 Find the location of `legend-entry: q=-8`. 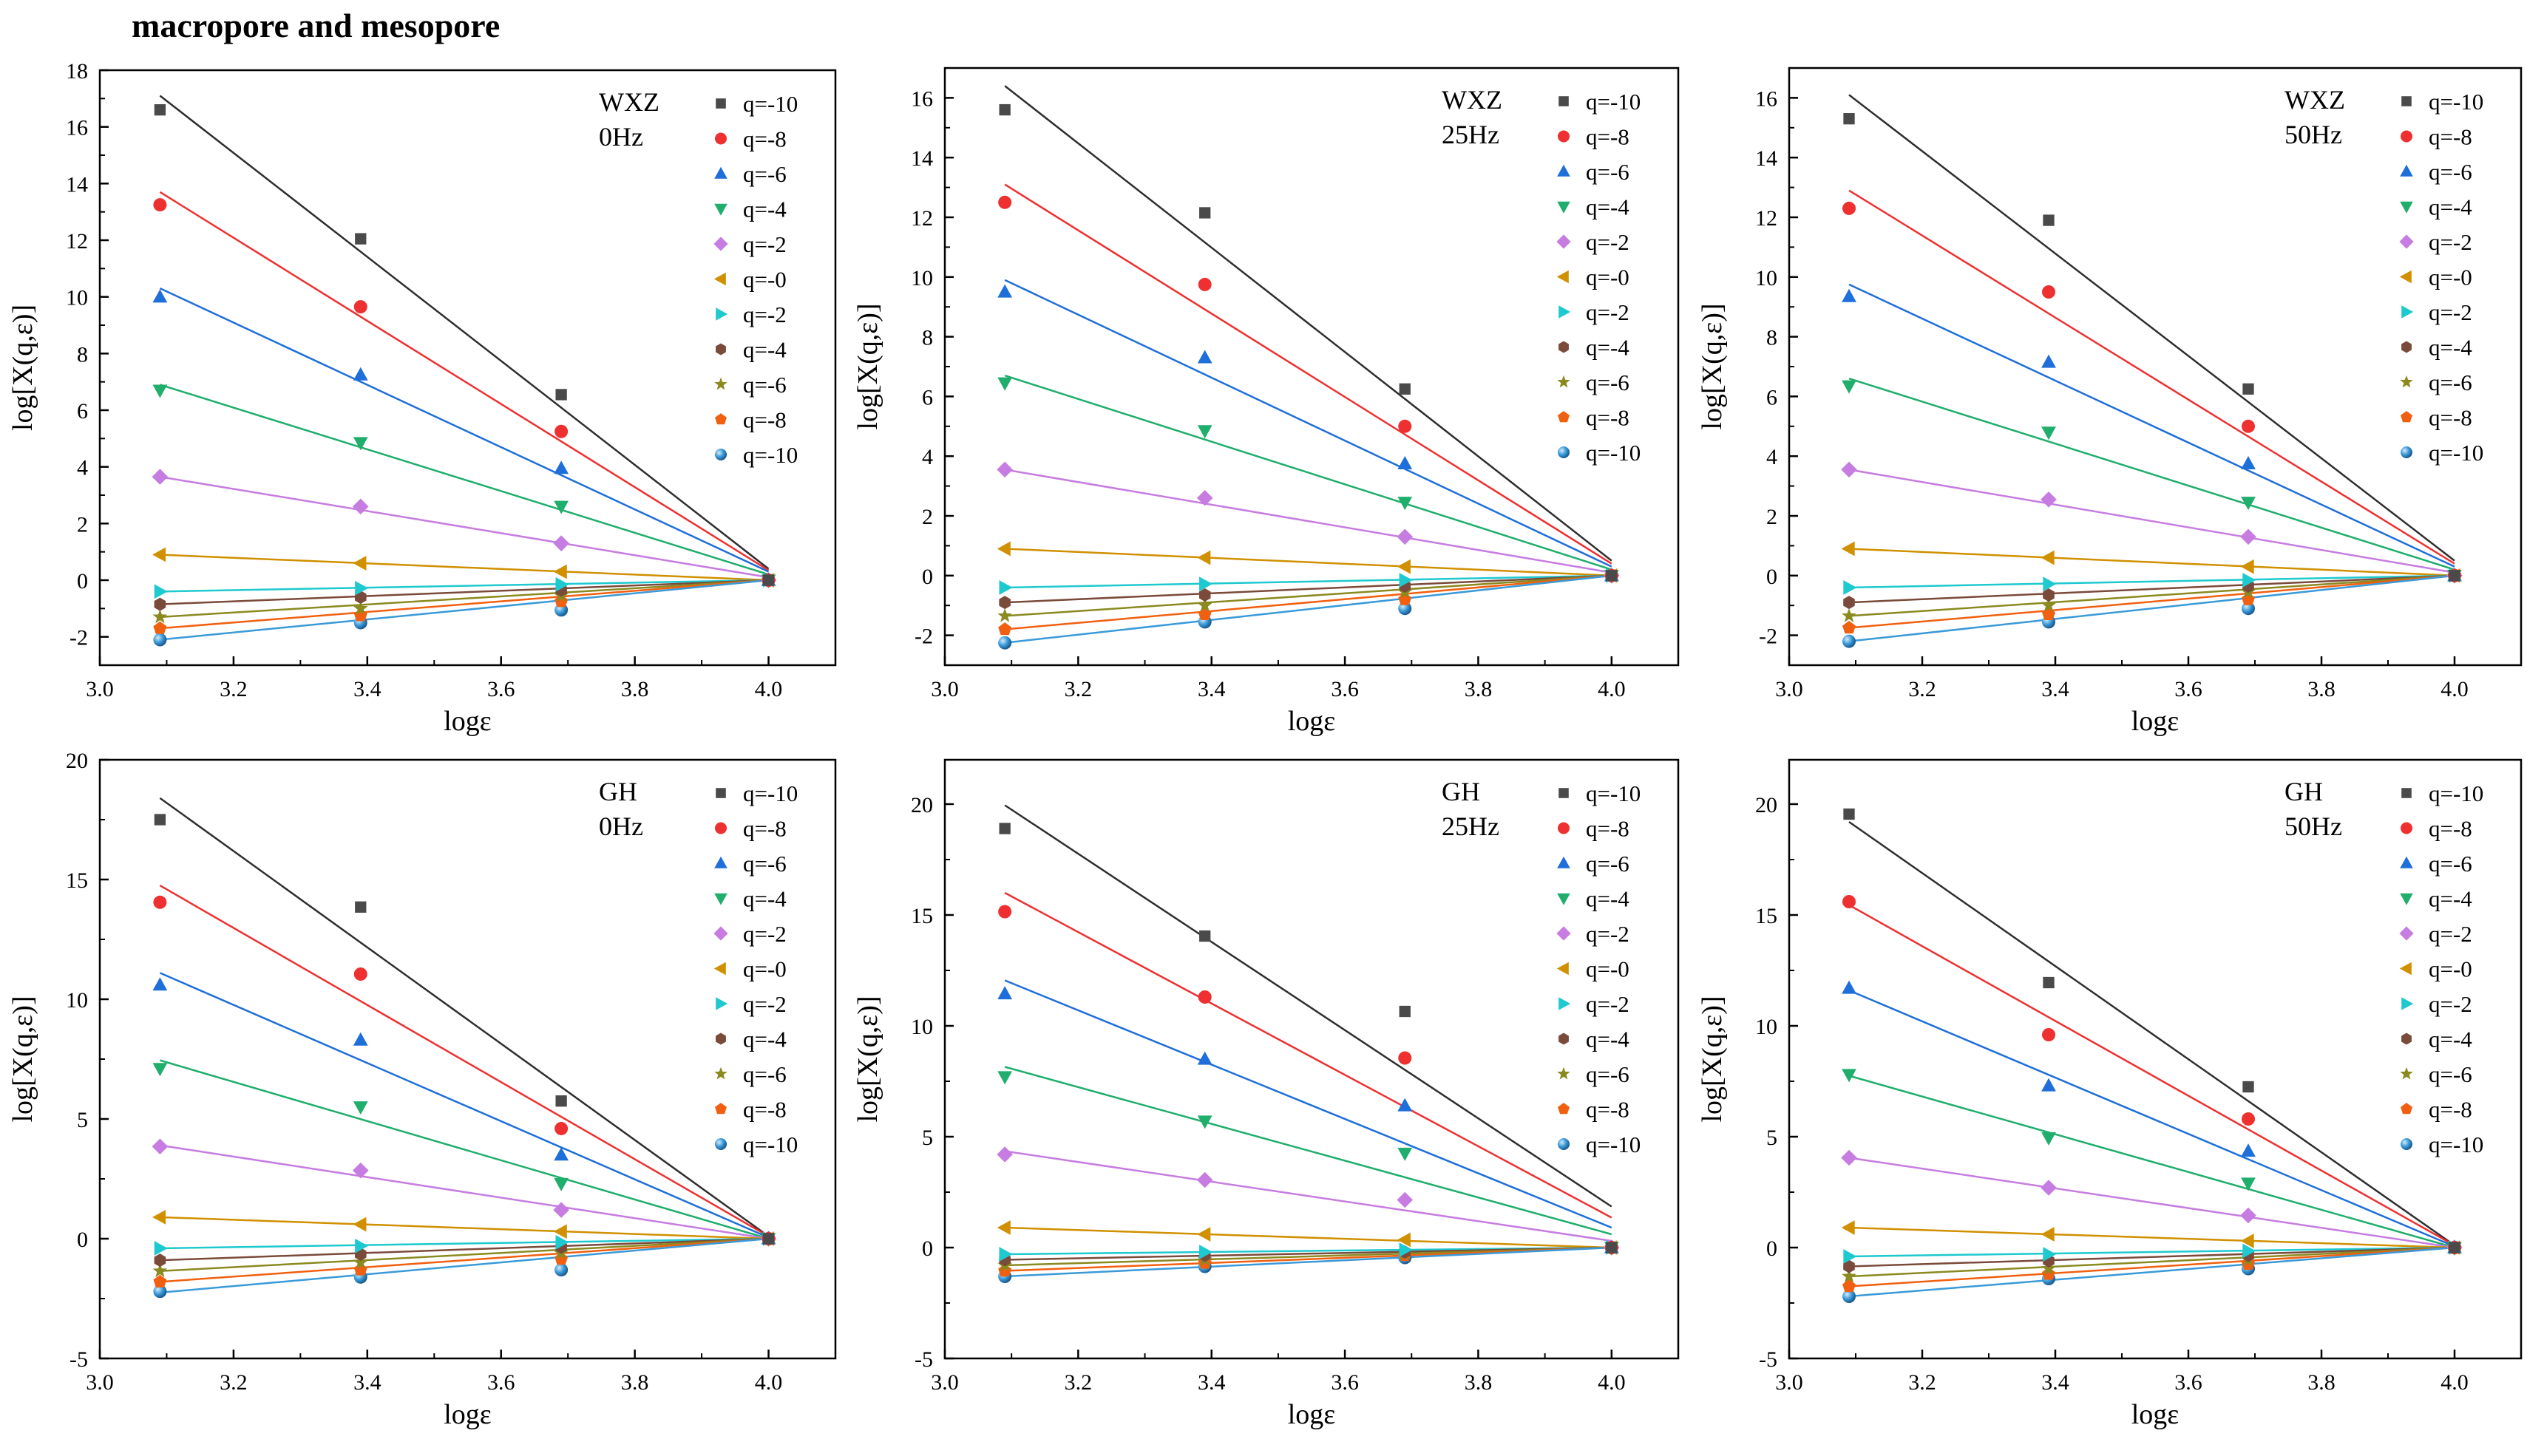

legend-entry: q=-8 is located at coordinates (2450, 418).